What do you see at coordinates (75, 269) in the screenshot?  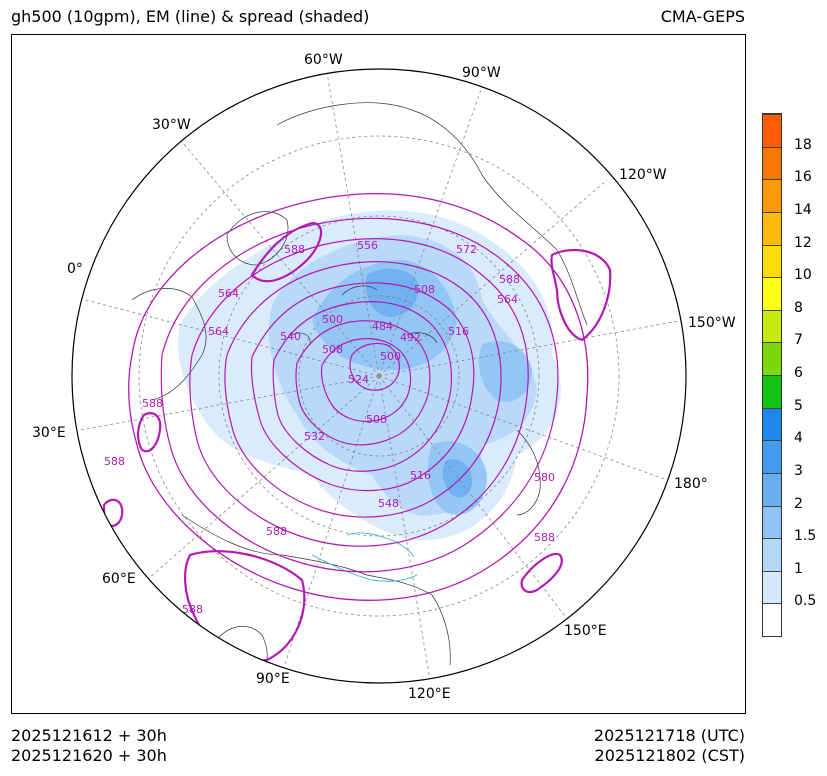 I see `longitude-label: 0°` at bounding box center [75, 269].